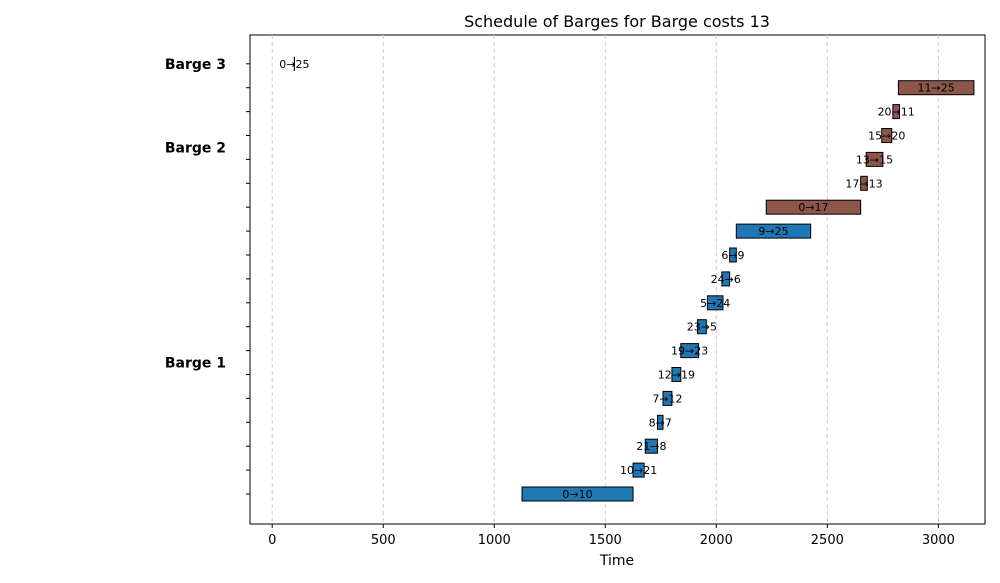  I want to click on task-label: 6→9, so click(732, 255).